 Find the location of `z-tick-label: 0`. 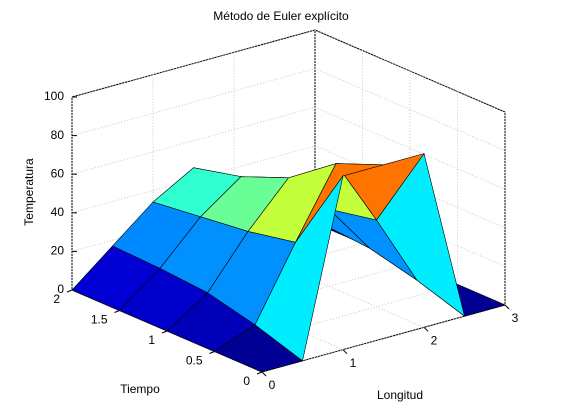

z-tick-label: 0 is located at coordinates (60, 289).